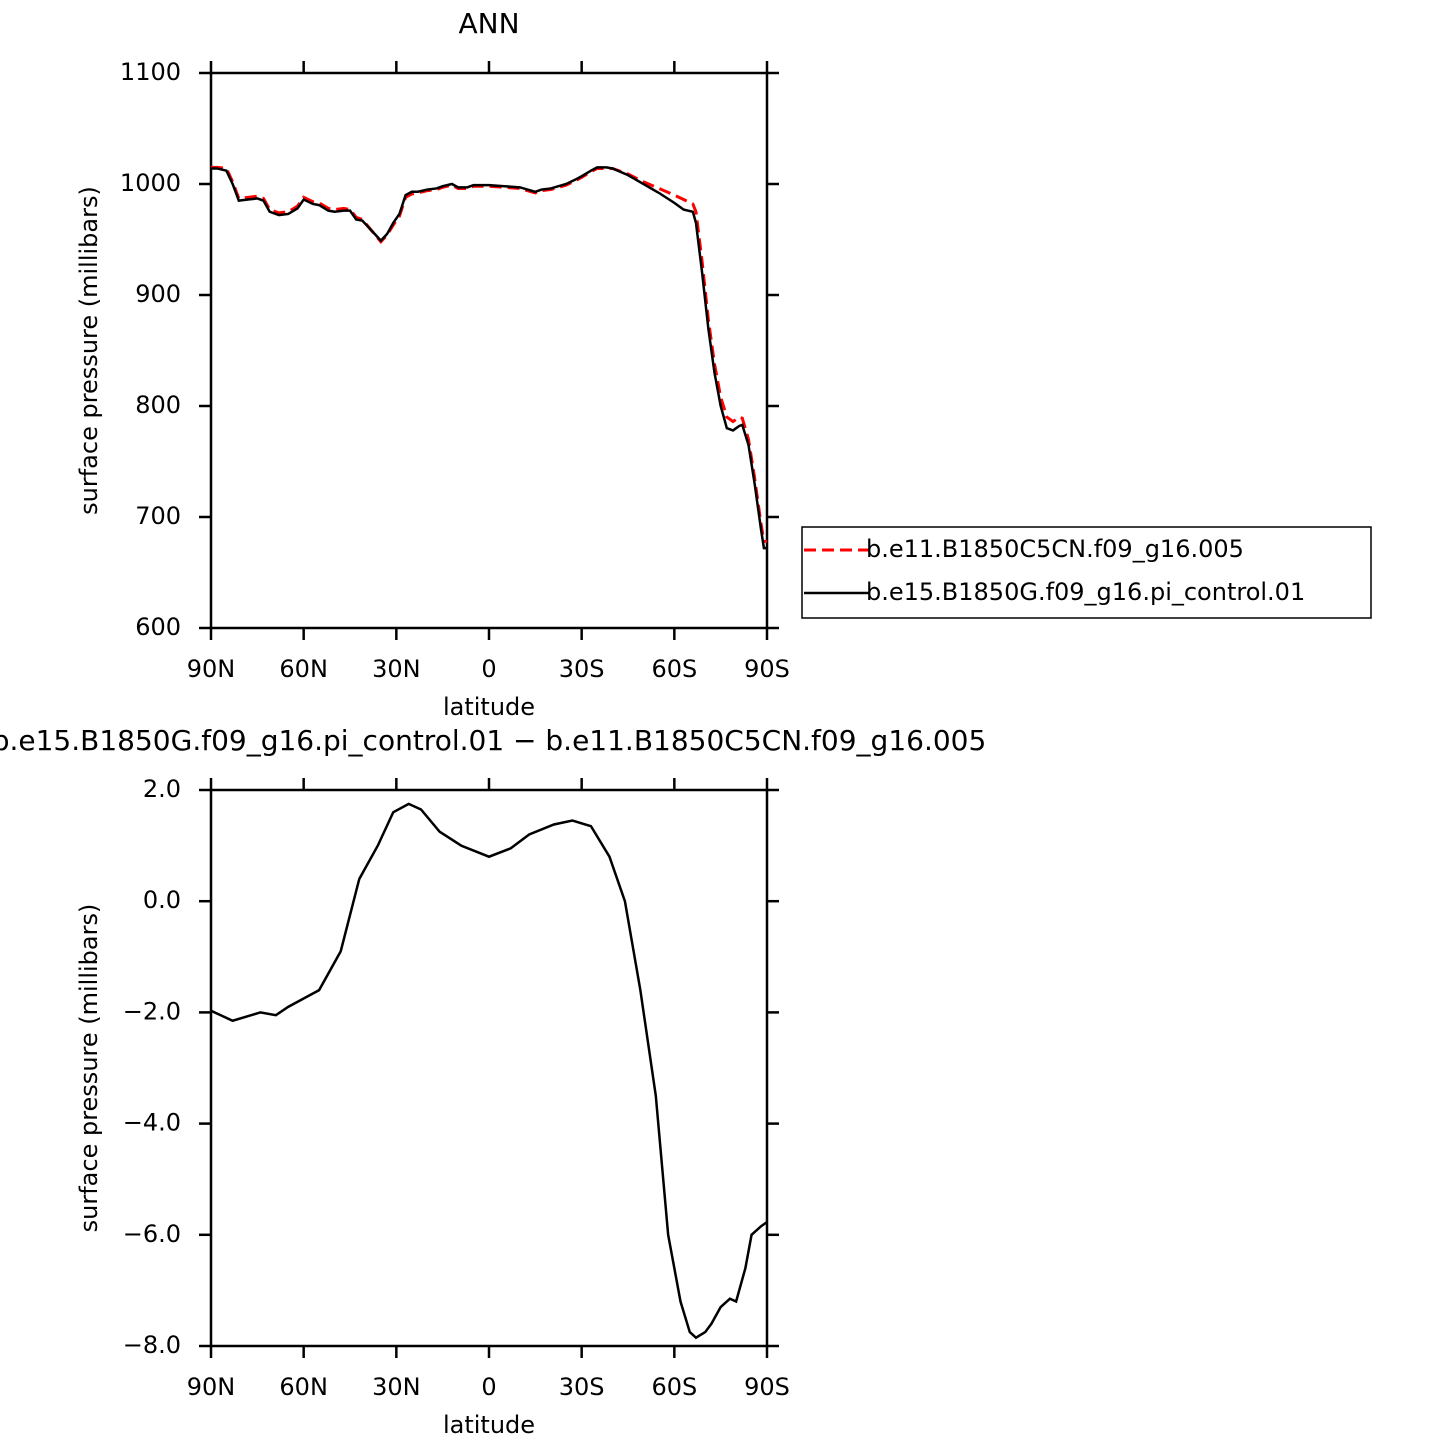 This screenshot has width=1447, height=1447. What do you see at coordinates (1085, 592) in the screenshot?
I see `legend-label: b.e15.B1850G.f09_g16.pi_control.01` at bounding box center [1085, 592].